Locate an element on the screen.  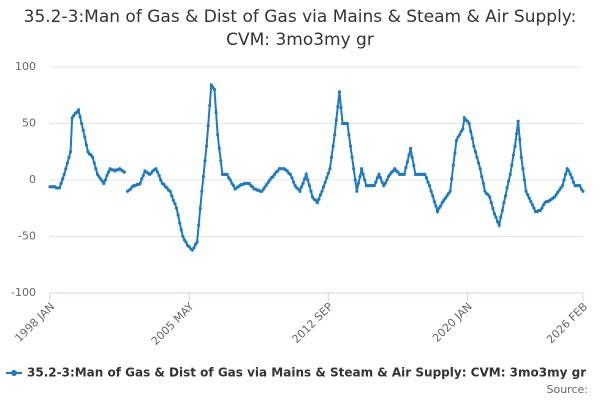
x-tick-label: 2020 JAN is located at coordinates (452, 322).